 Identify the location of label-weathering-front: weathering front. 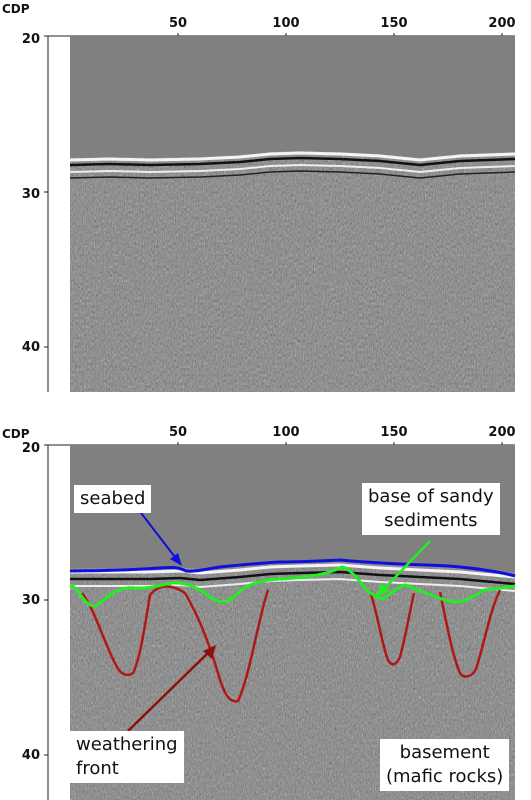
(127, 757).